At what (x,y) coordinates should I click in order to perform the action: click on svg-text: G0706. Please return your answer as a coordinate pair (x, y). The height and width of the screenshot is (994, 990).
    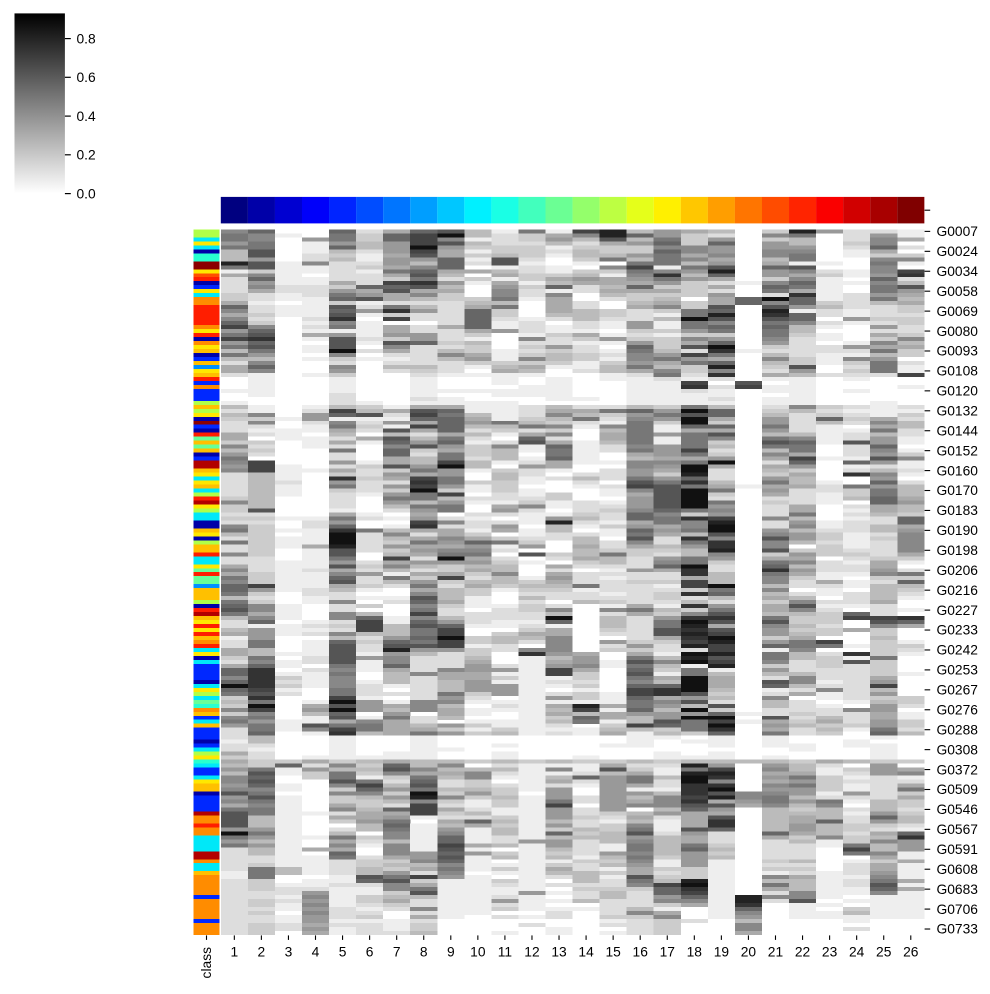
    Looking at the image, I should click on (958, 909).